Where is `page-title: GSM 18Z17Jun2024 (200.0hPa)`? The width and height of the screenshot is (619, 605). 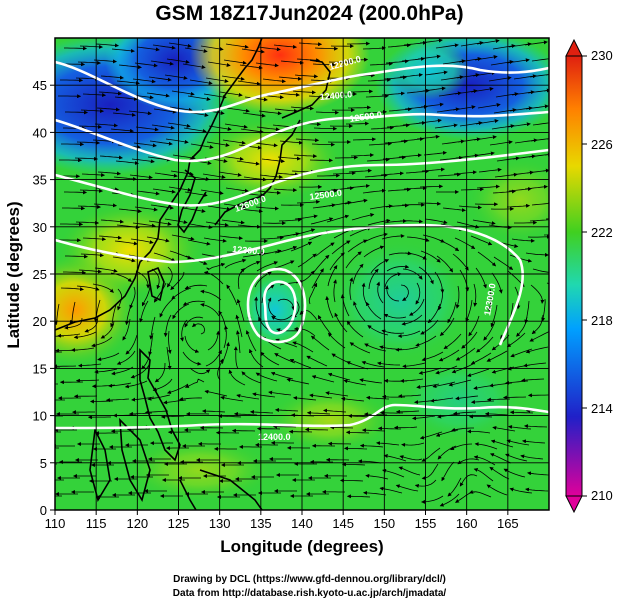
page-title: GSM 18Z17Jun2024 (200.0hPa) is located at coordinates (309, 13).